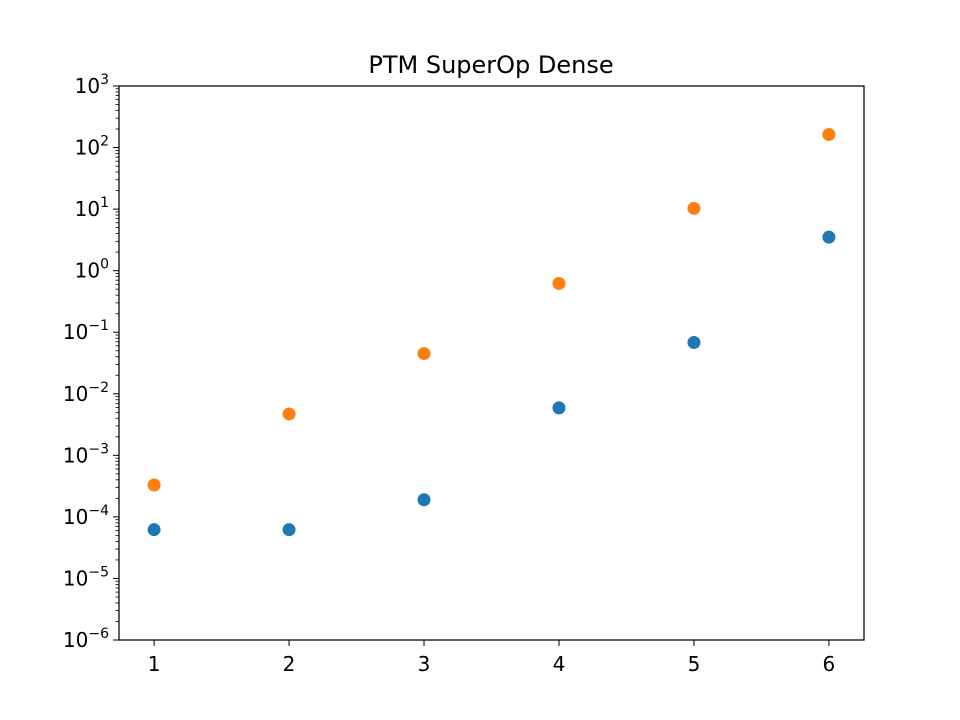  I want to click on chart-title: PTM SuperOp Dense, so click(490, 65).